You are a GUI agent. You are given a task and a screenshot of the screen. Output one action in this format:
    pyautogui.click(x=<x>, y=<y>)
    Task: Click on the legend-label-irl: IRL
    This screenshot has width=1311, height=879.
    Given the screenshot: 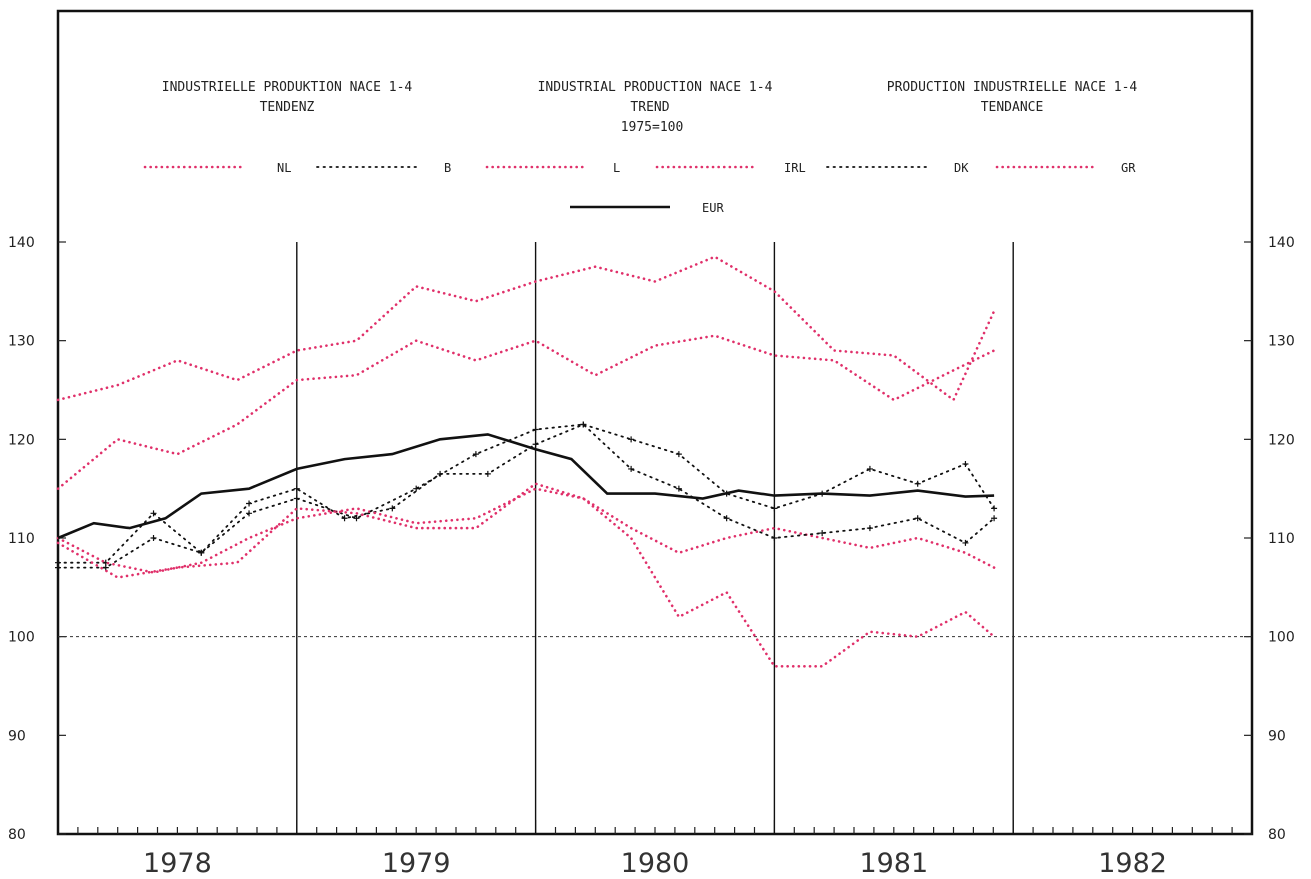 What is the action you would take?
    pyautogui.click(x=795, y=168)
    